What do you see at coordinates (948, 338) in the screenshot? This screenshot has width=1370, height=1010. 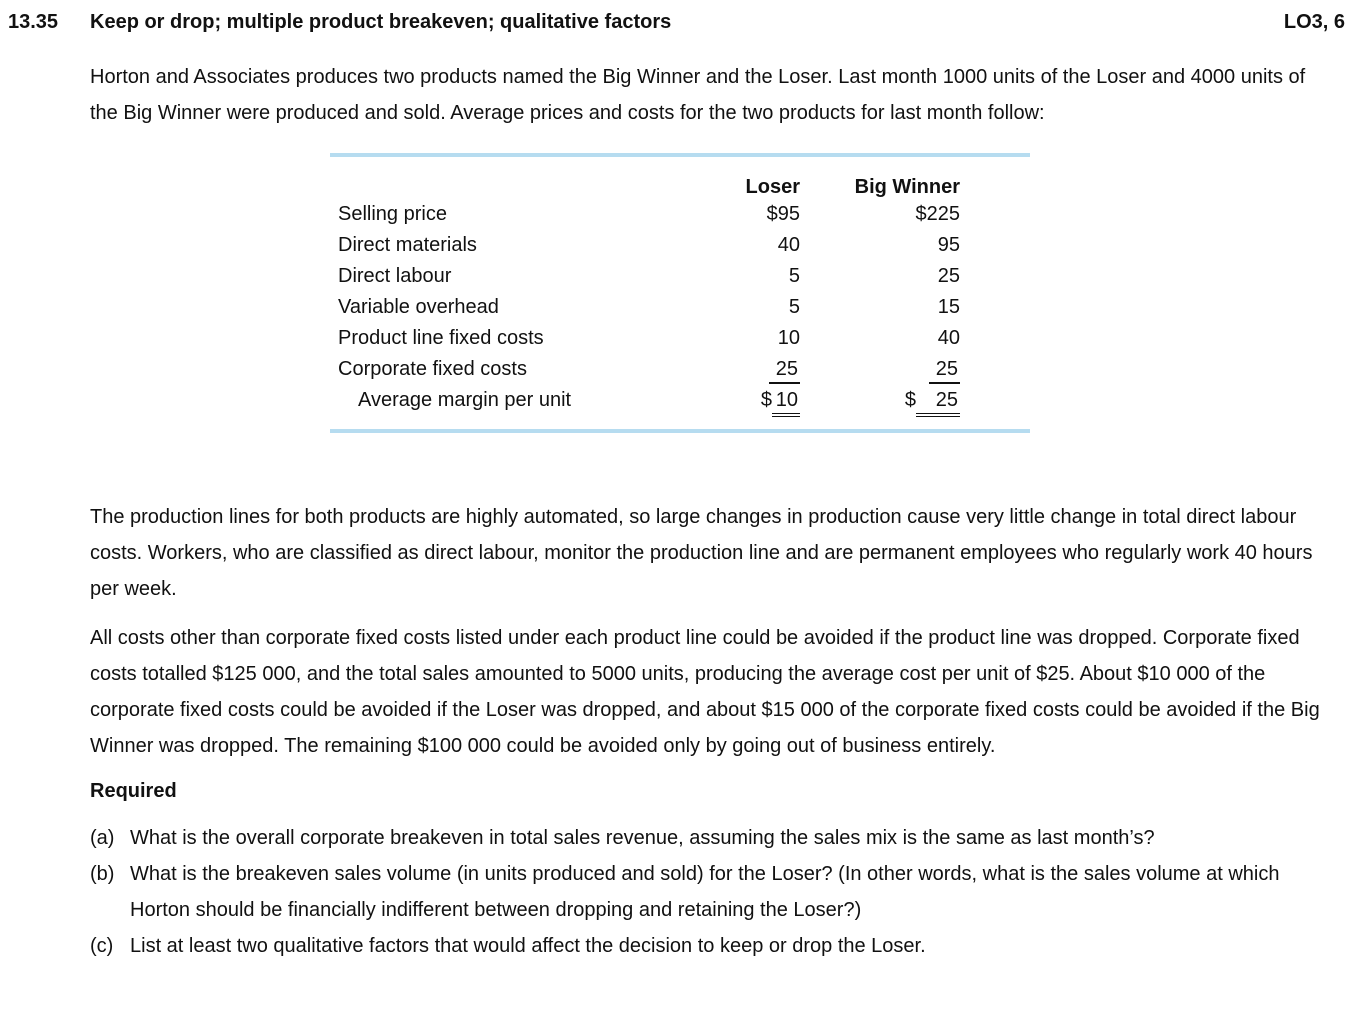 I see `big-winner-value: 40` at bounding box center [948, 338].